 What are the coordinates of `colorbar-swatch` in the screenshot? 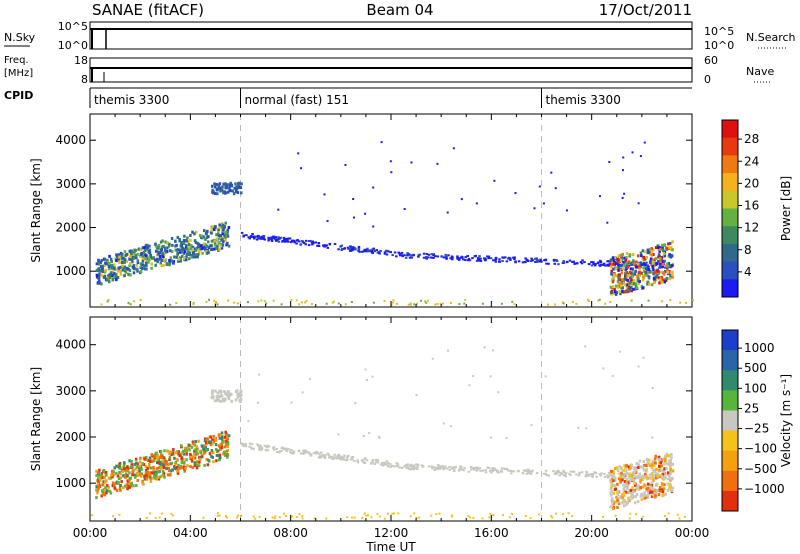 It's located at (730, 400).